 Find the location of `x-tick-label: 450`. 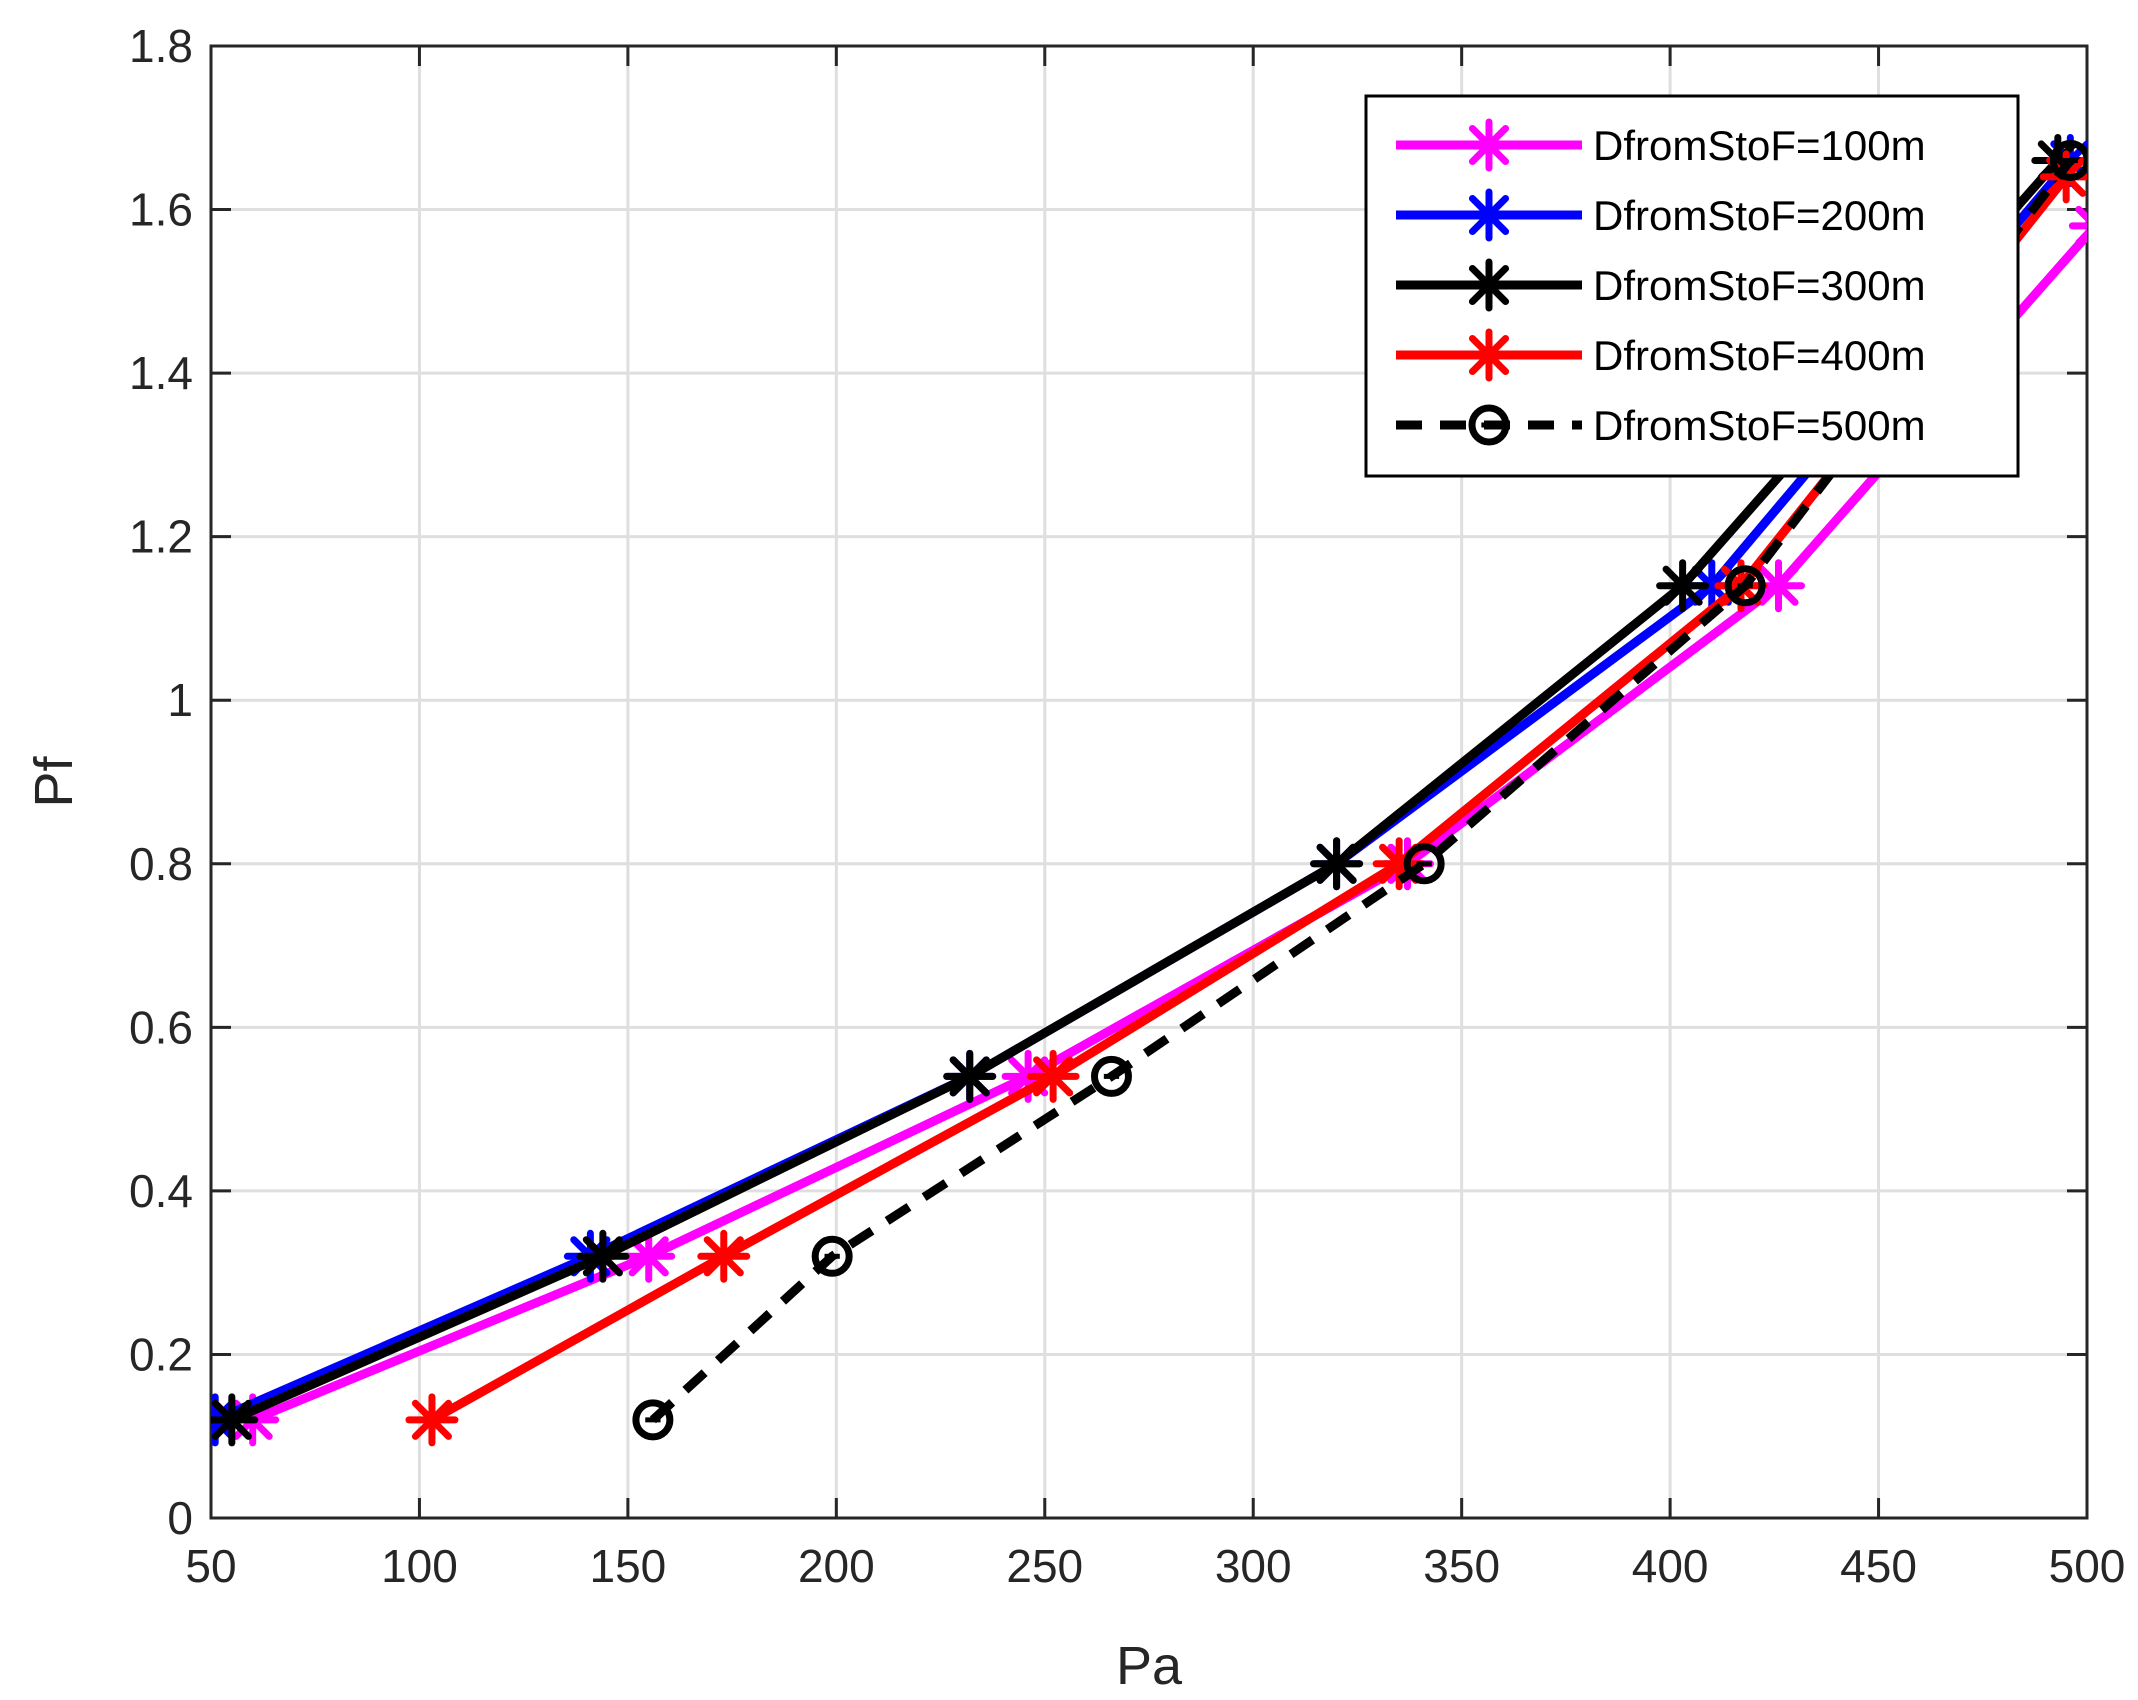

x-tick-label: 450 is located at coordinates (1878, 1566).